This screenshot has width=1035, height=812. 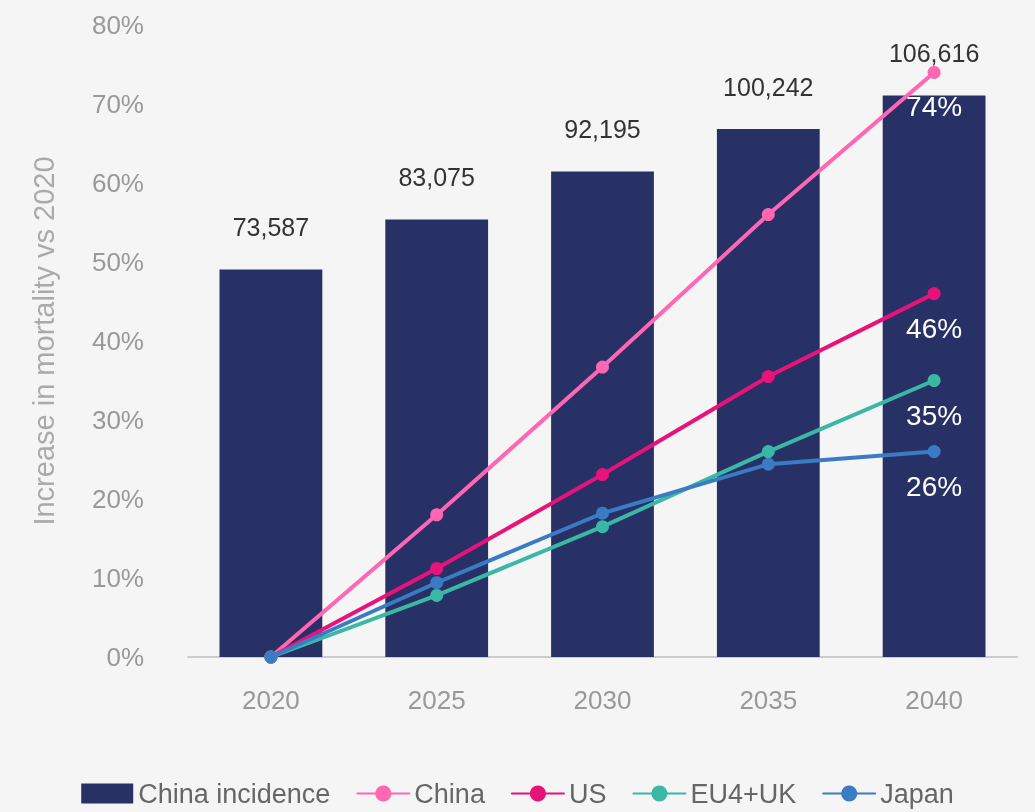 I want to click on y-tick-label: 40%, so click(x=117, y=341).